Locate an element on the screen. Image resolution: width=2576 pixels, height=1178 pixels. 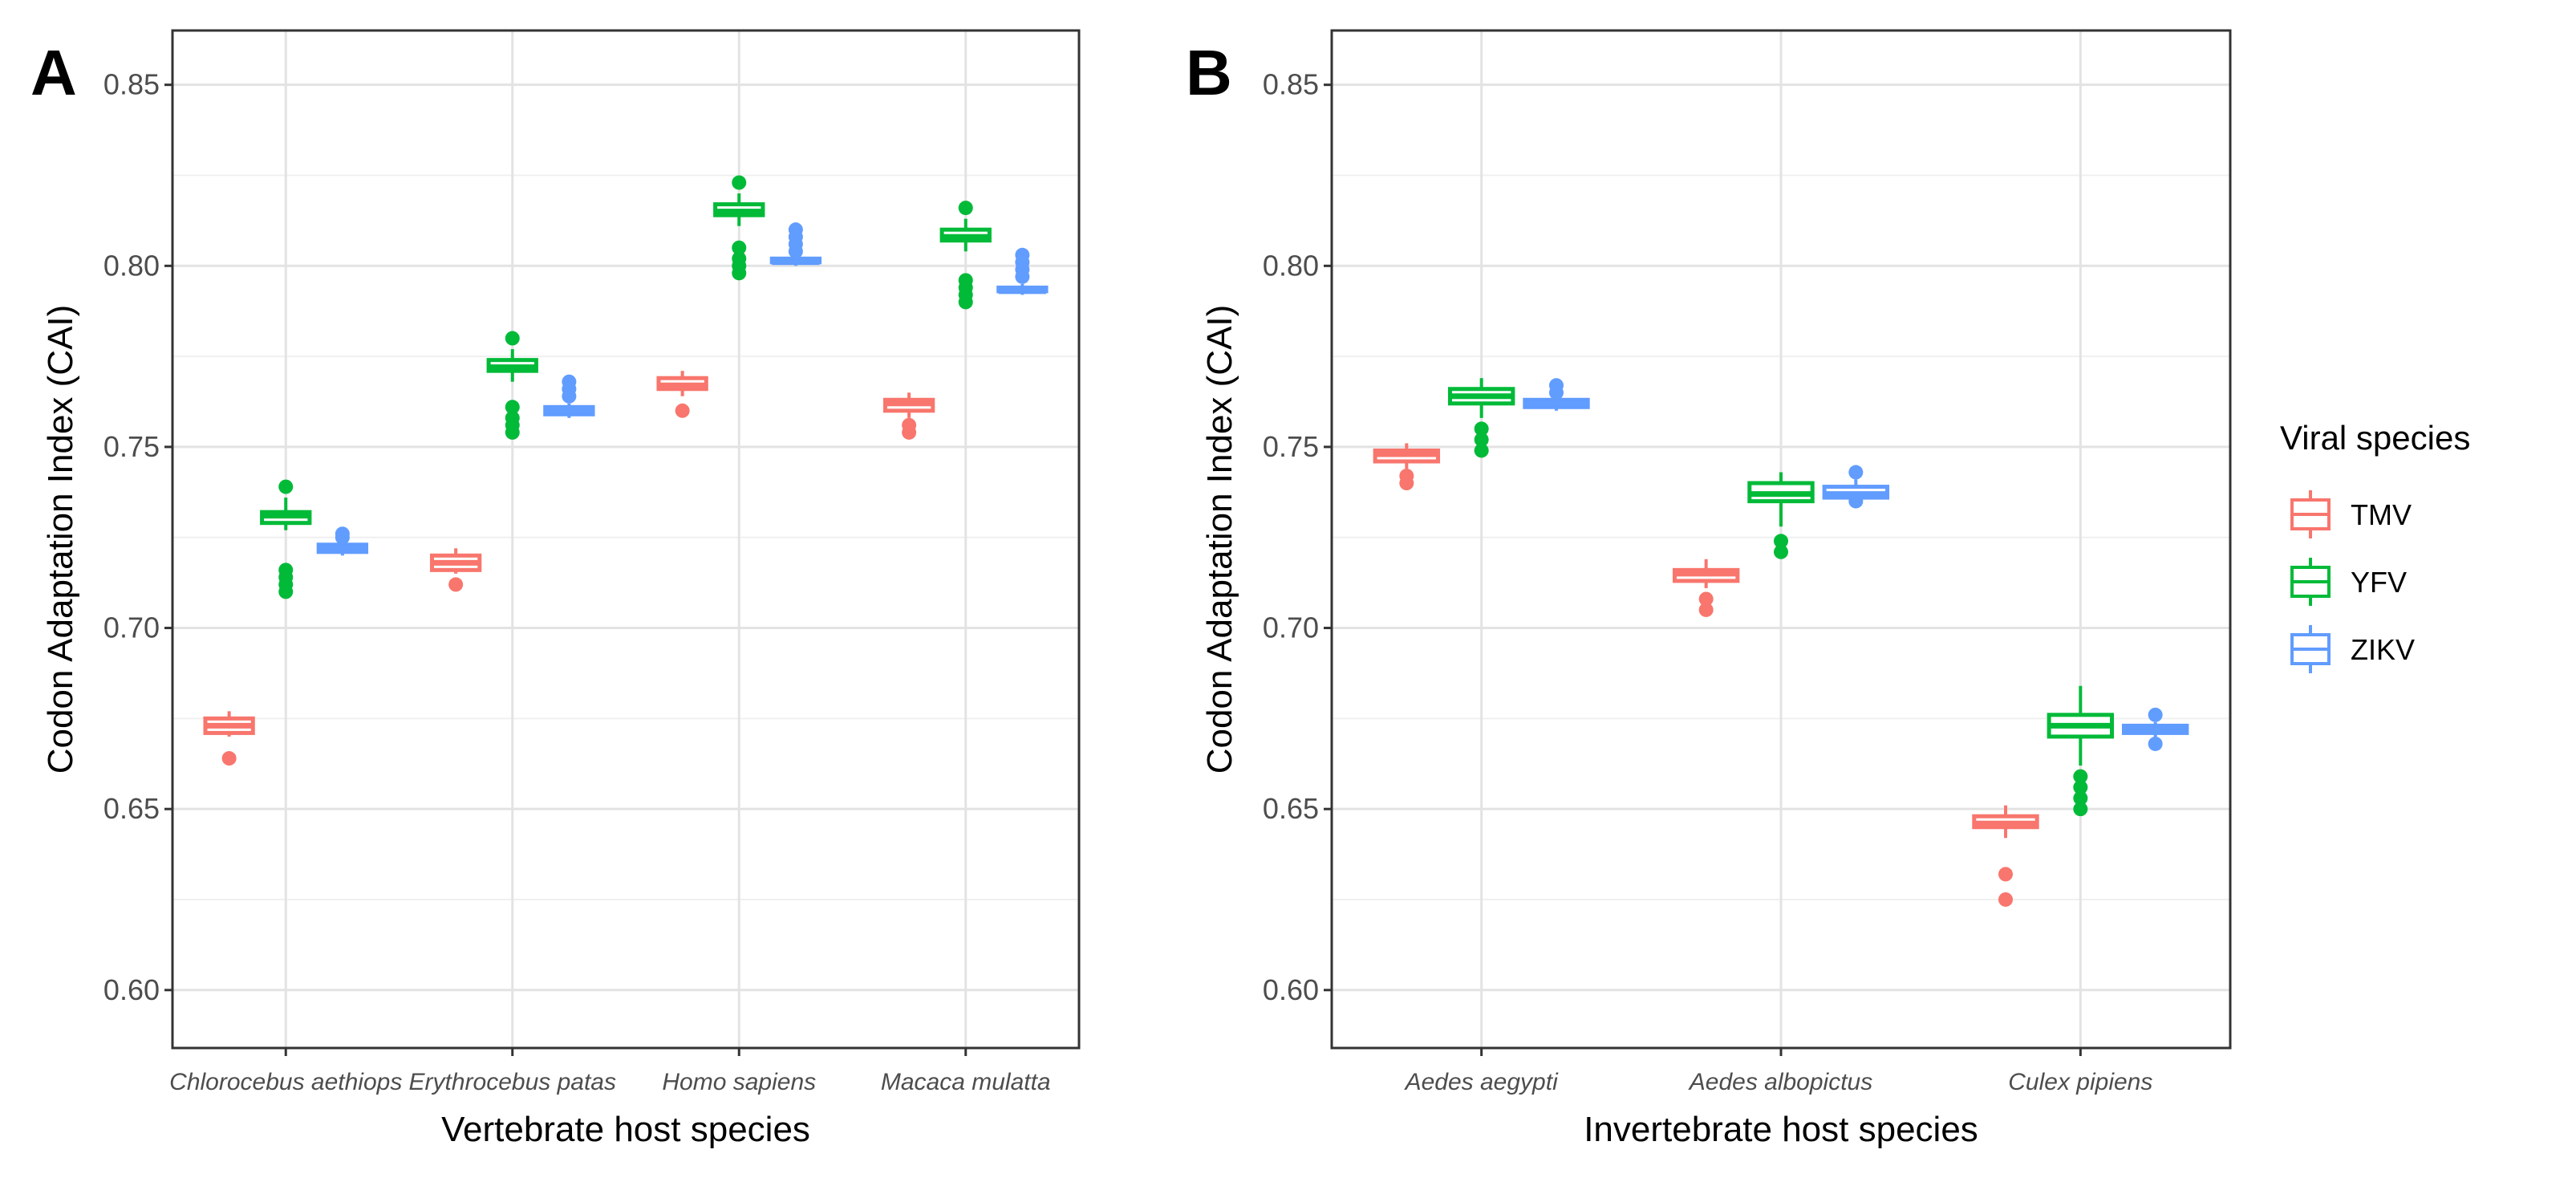
panel-b-x-tick-label: Aedes aegypti is located at coordinates (1481, 1082).